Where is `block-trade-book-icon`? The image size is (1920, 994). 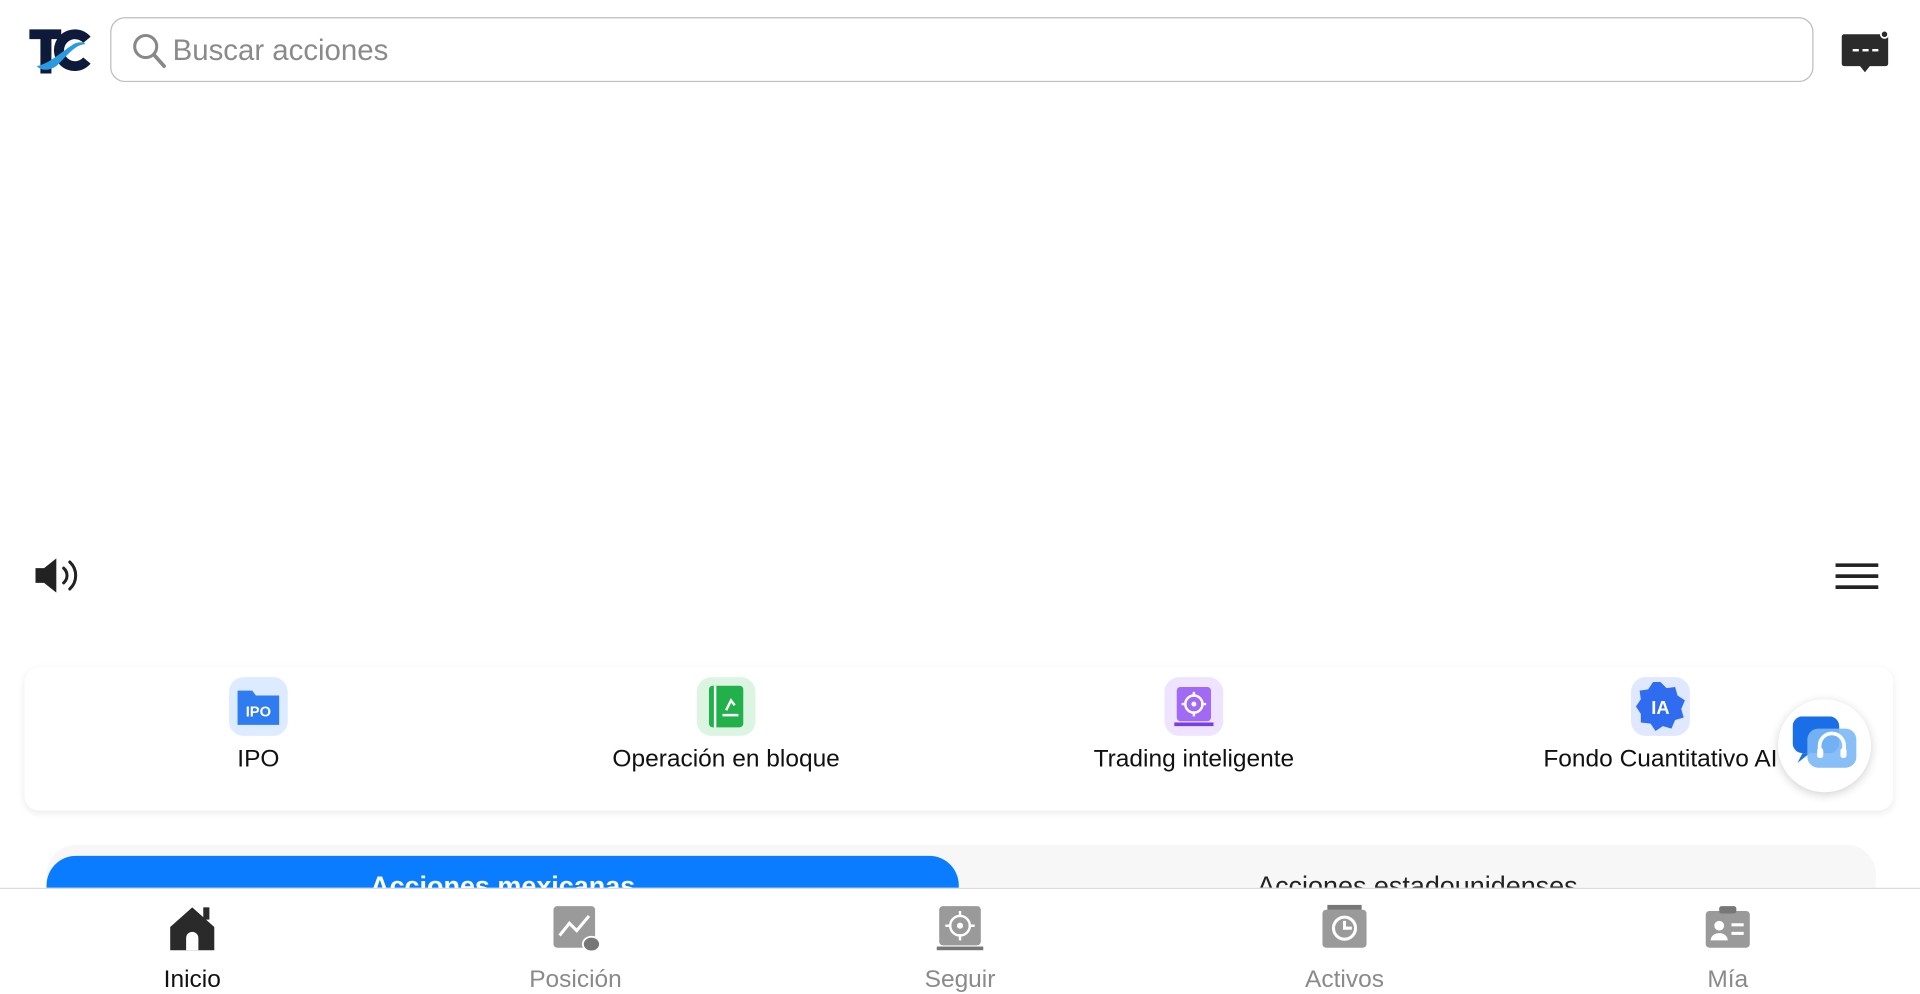
block-trade-book-icon is located at coordinates (726, 706).